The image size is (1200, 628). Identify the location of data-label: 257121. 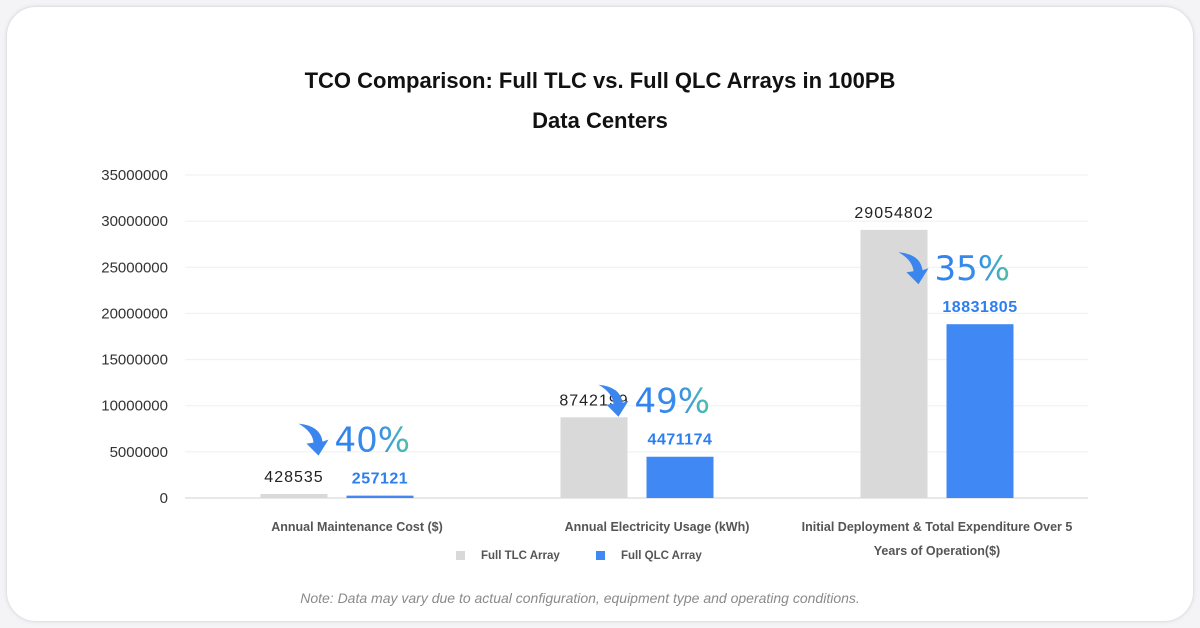
(380, 479).